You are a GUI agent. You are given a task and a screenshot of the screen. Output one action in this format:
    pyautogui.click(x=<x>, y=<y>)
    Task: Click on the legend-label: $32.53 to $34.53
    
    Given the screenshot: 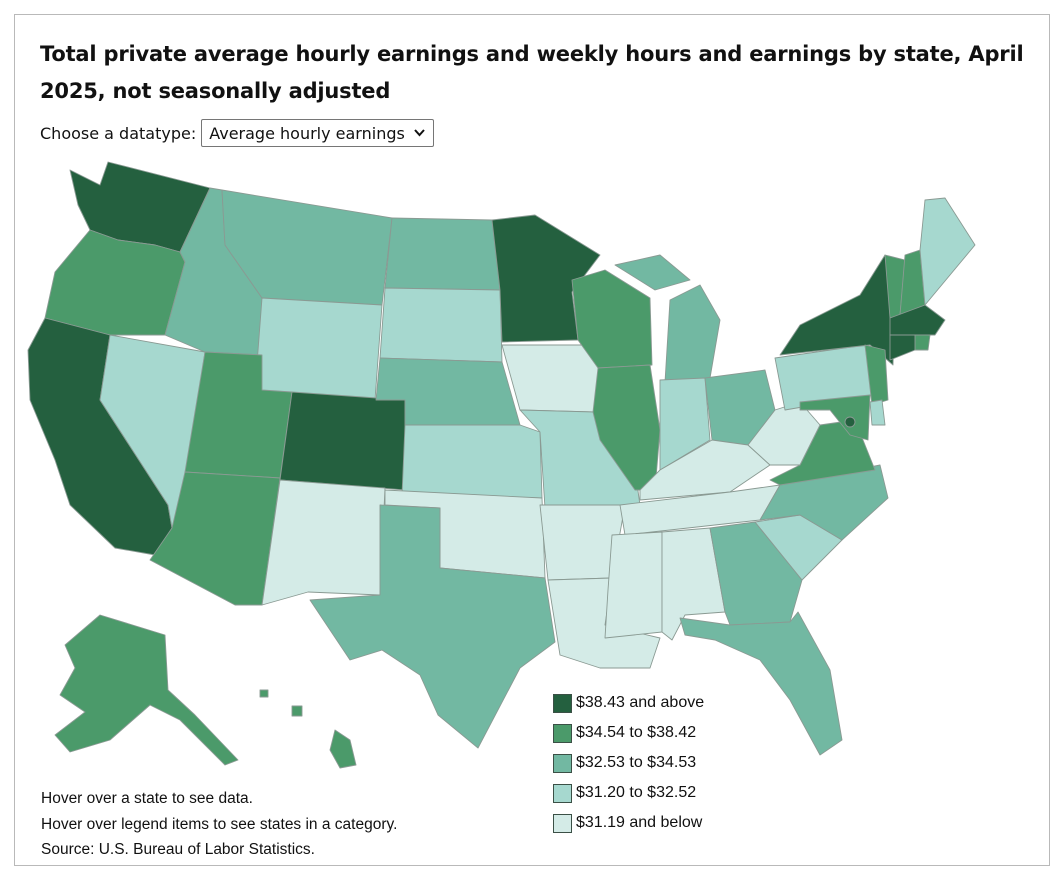 What is the action you would take?
    pyautogui.click(x=636, y=762)
    